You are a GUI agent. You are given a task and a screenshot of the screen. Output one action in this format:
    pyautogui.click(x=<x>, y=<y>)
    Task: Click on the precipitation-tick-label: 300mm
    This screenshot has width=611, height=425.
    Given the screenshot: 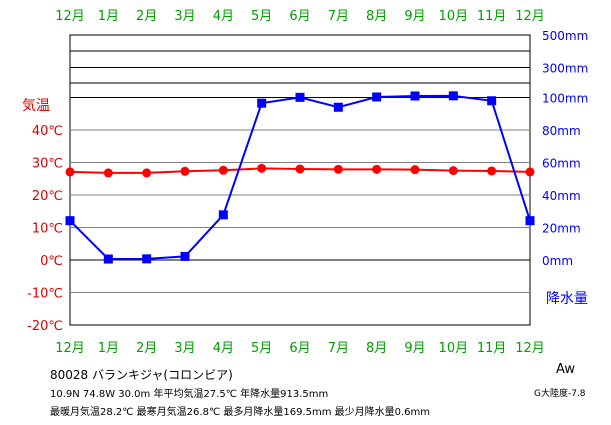 What is the action you would take?
    pyautogui.click(x=565, y=69)
    